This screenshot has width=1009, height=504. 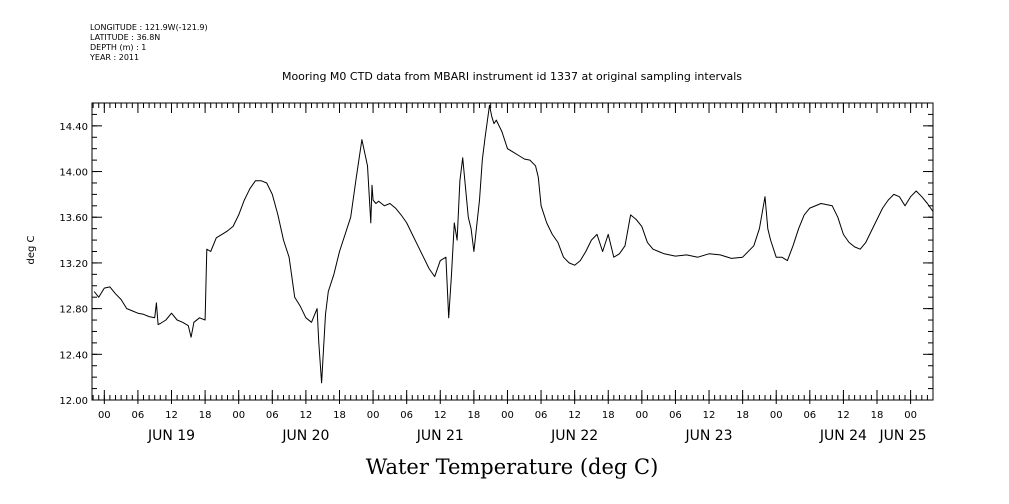 What do you see at coordinates (73, 127) in the screenshot?
I see `y-tick-label: 14.40` at bounding box center [73, 127].